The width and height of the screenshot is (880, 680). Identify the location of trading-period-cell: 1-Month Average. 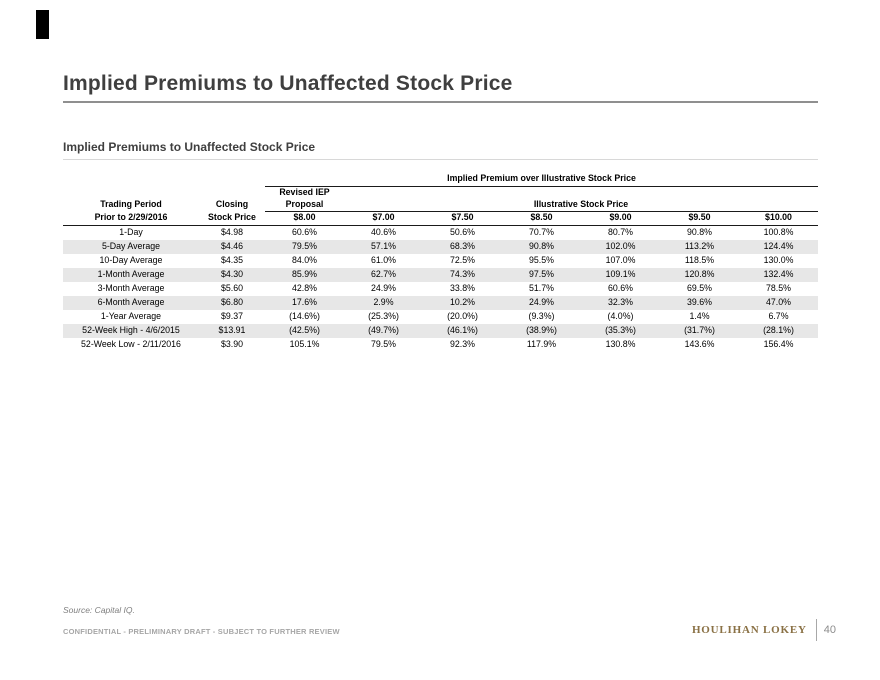
(131, 274).